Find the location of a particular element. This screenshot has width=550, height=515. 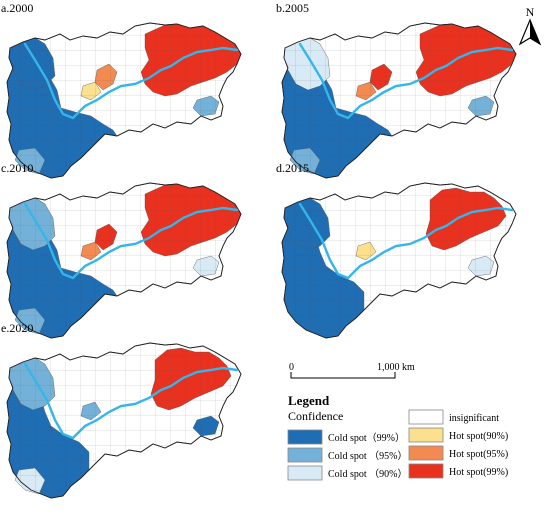

panel-label: e.2020 is located at coordinates (17, 328).